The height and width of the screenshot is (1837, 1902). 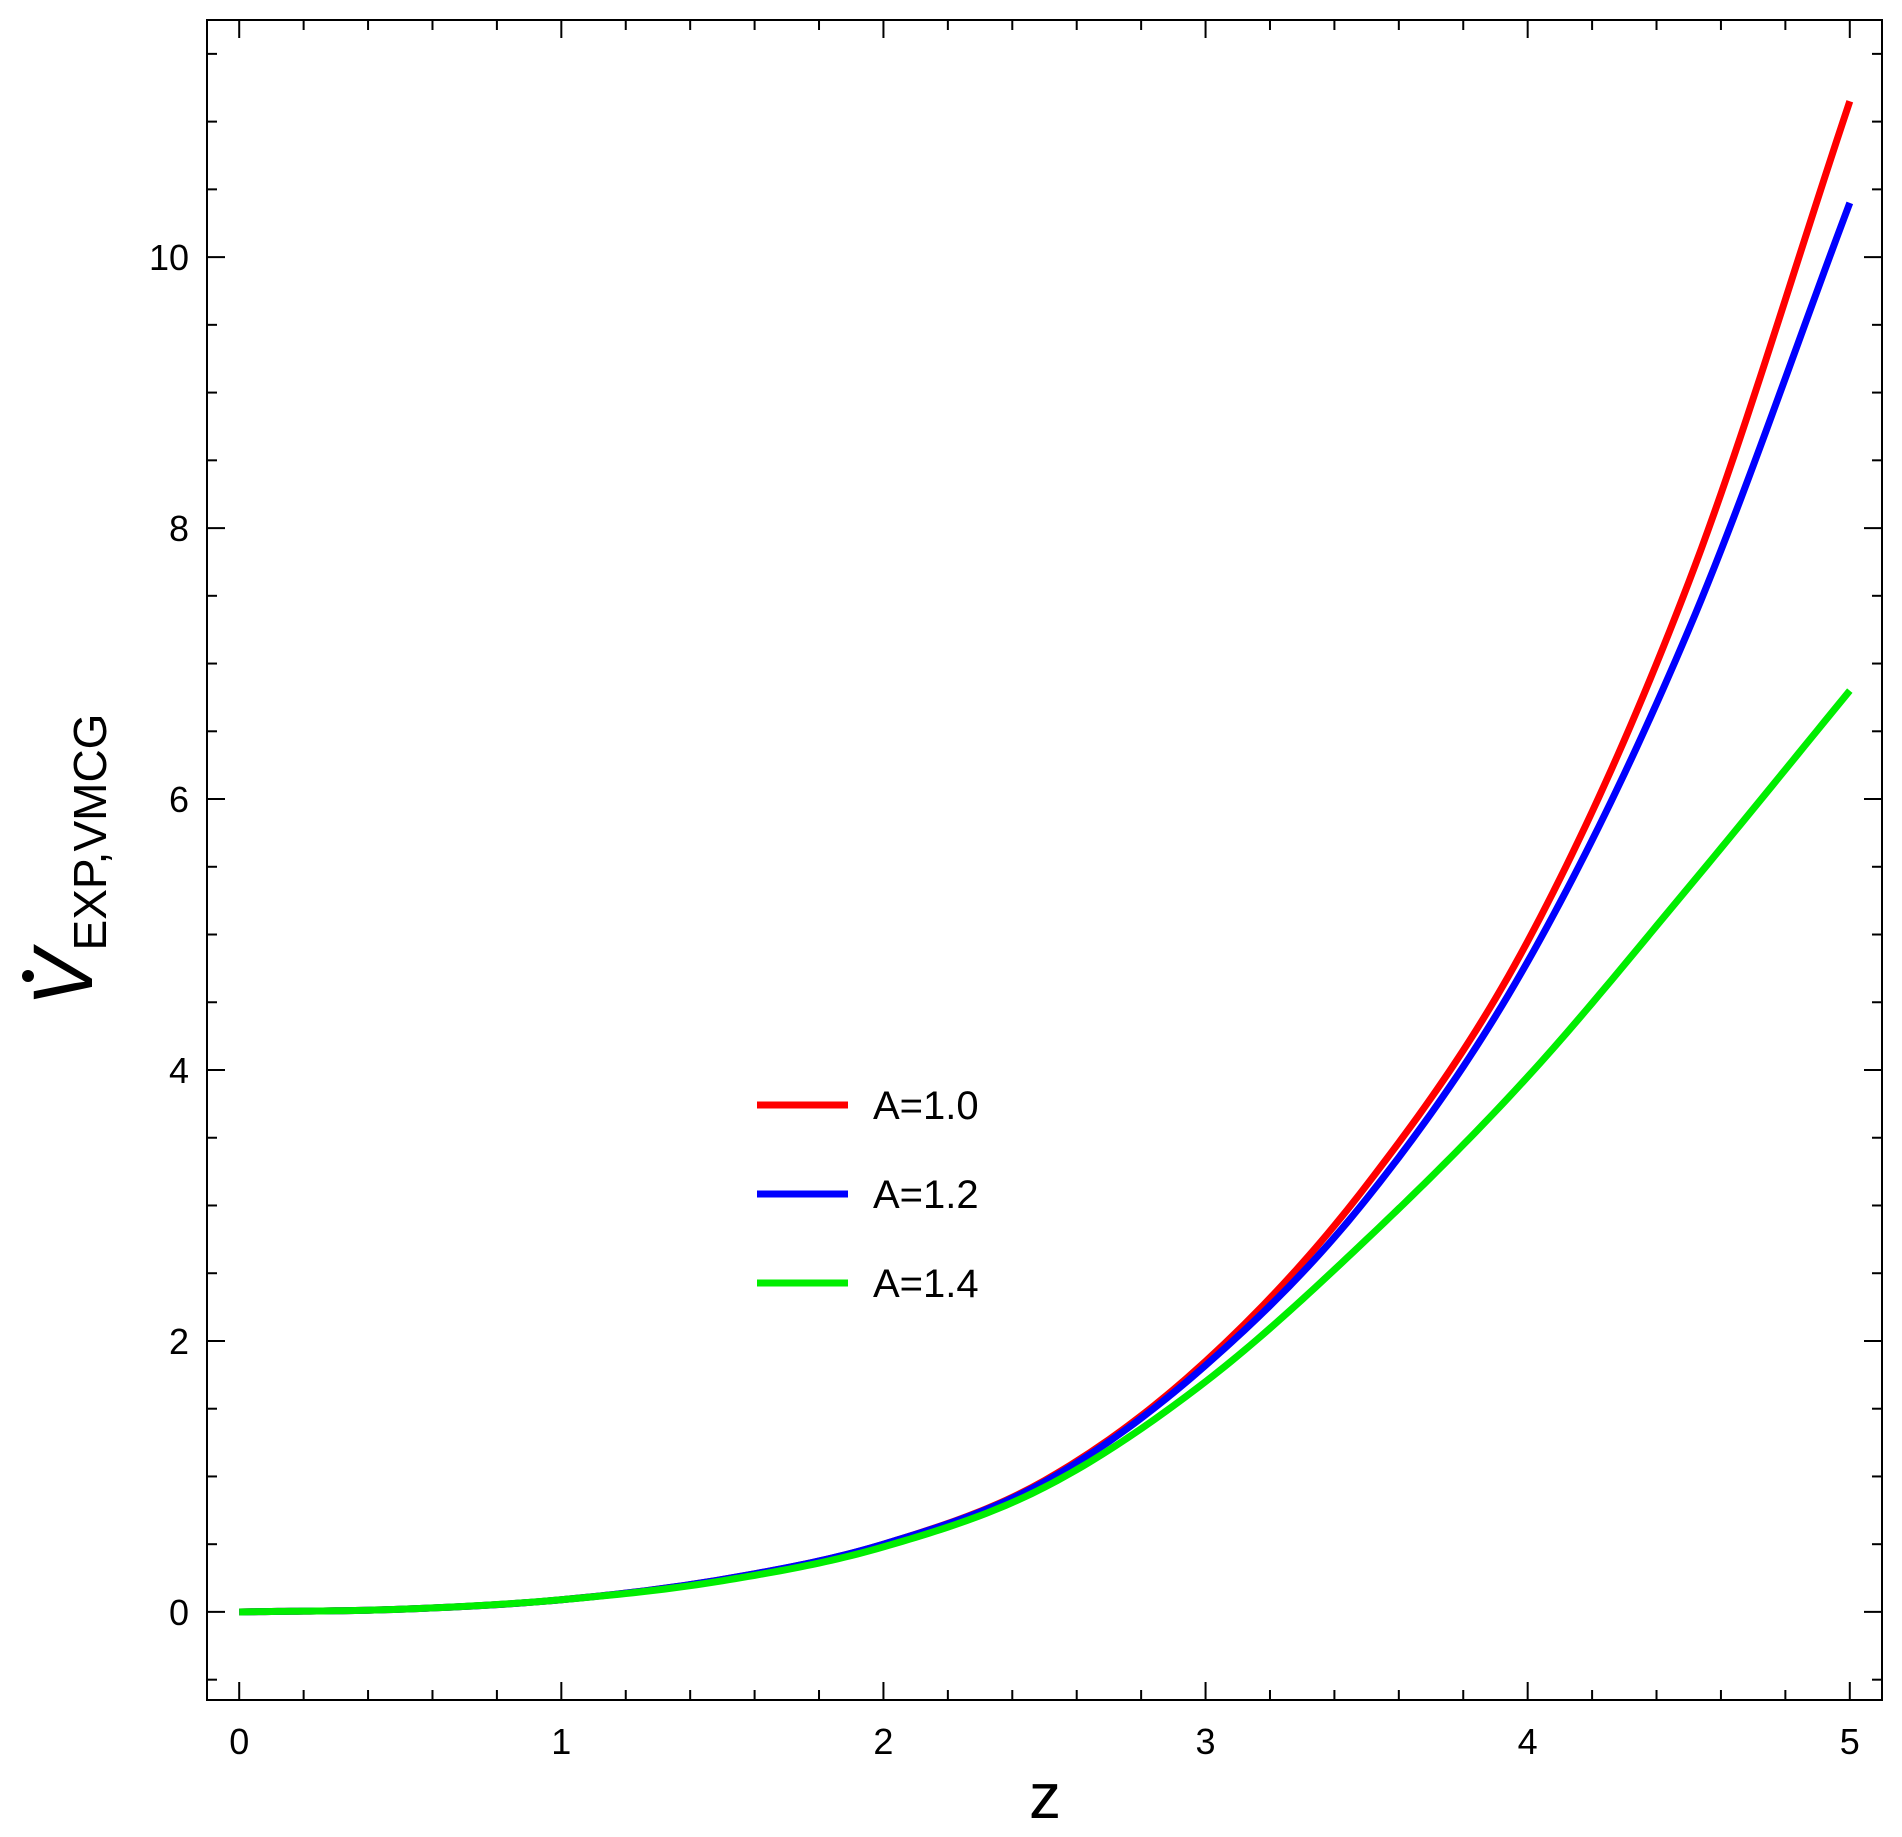 I want to click on y-axis-title: VEXP,VMCG, so click(x=66, y=860).